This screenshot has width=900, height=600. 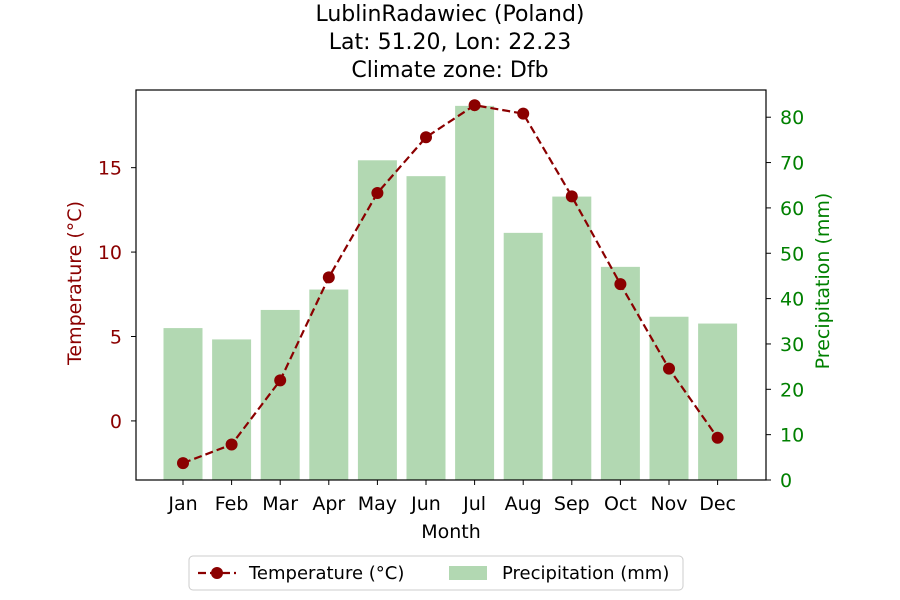 What do you see at coordinates (326, 573) in the screenshot?
I see `legend-temperature-label: Temperature (°C)` at bounding box center [326, 573].